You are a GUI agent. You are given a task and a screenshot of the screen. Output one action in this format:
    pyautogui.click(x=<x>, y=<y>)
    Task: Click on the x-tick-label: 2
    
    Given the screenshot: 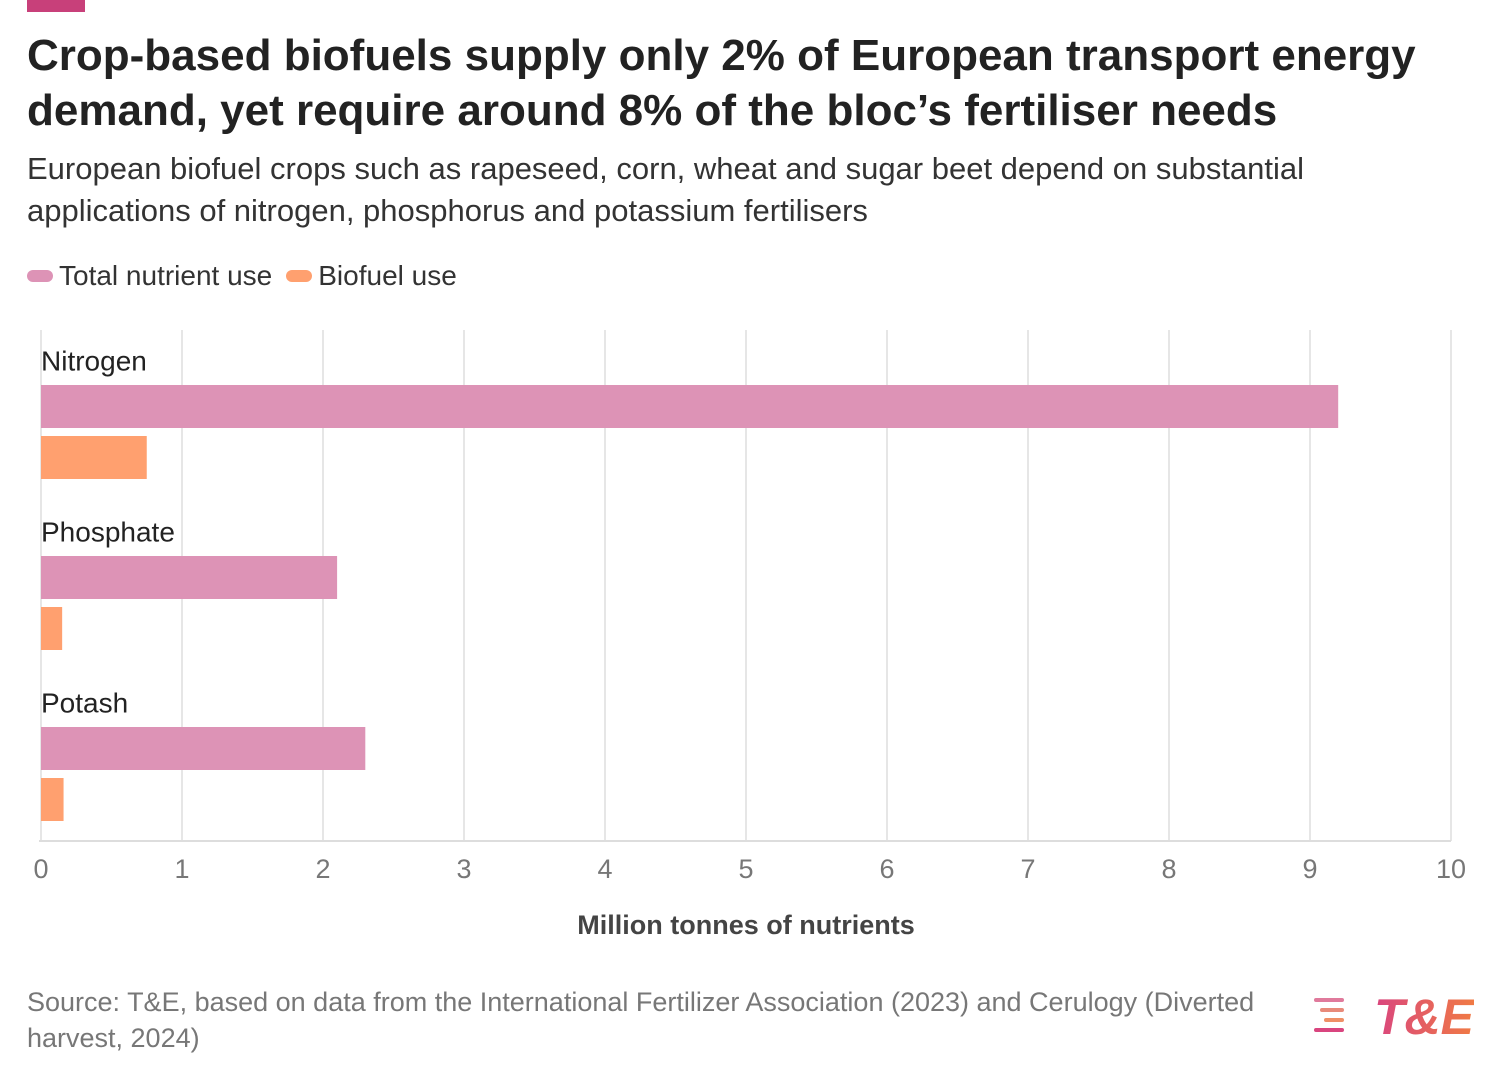 What is the action you would take?
    pyautogui.click(x=322, y=869)
    